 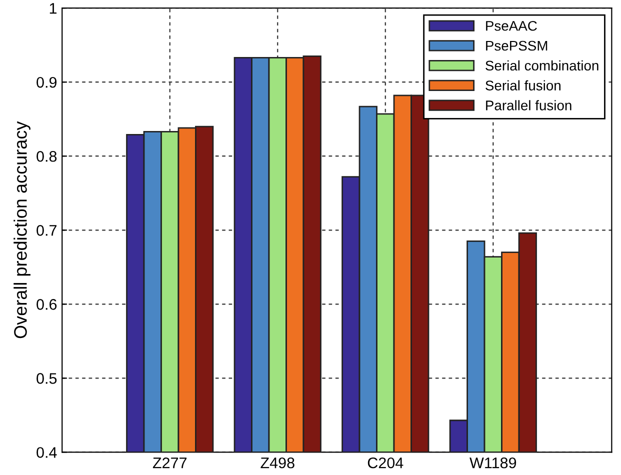 I want to click on x-tick-label: Z277, so click(x=169, y=462).